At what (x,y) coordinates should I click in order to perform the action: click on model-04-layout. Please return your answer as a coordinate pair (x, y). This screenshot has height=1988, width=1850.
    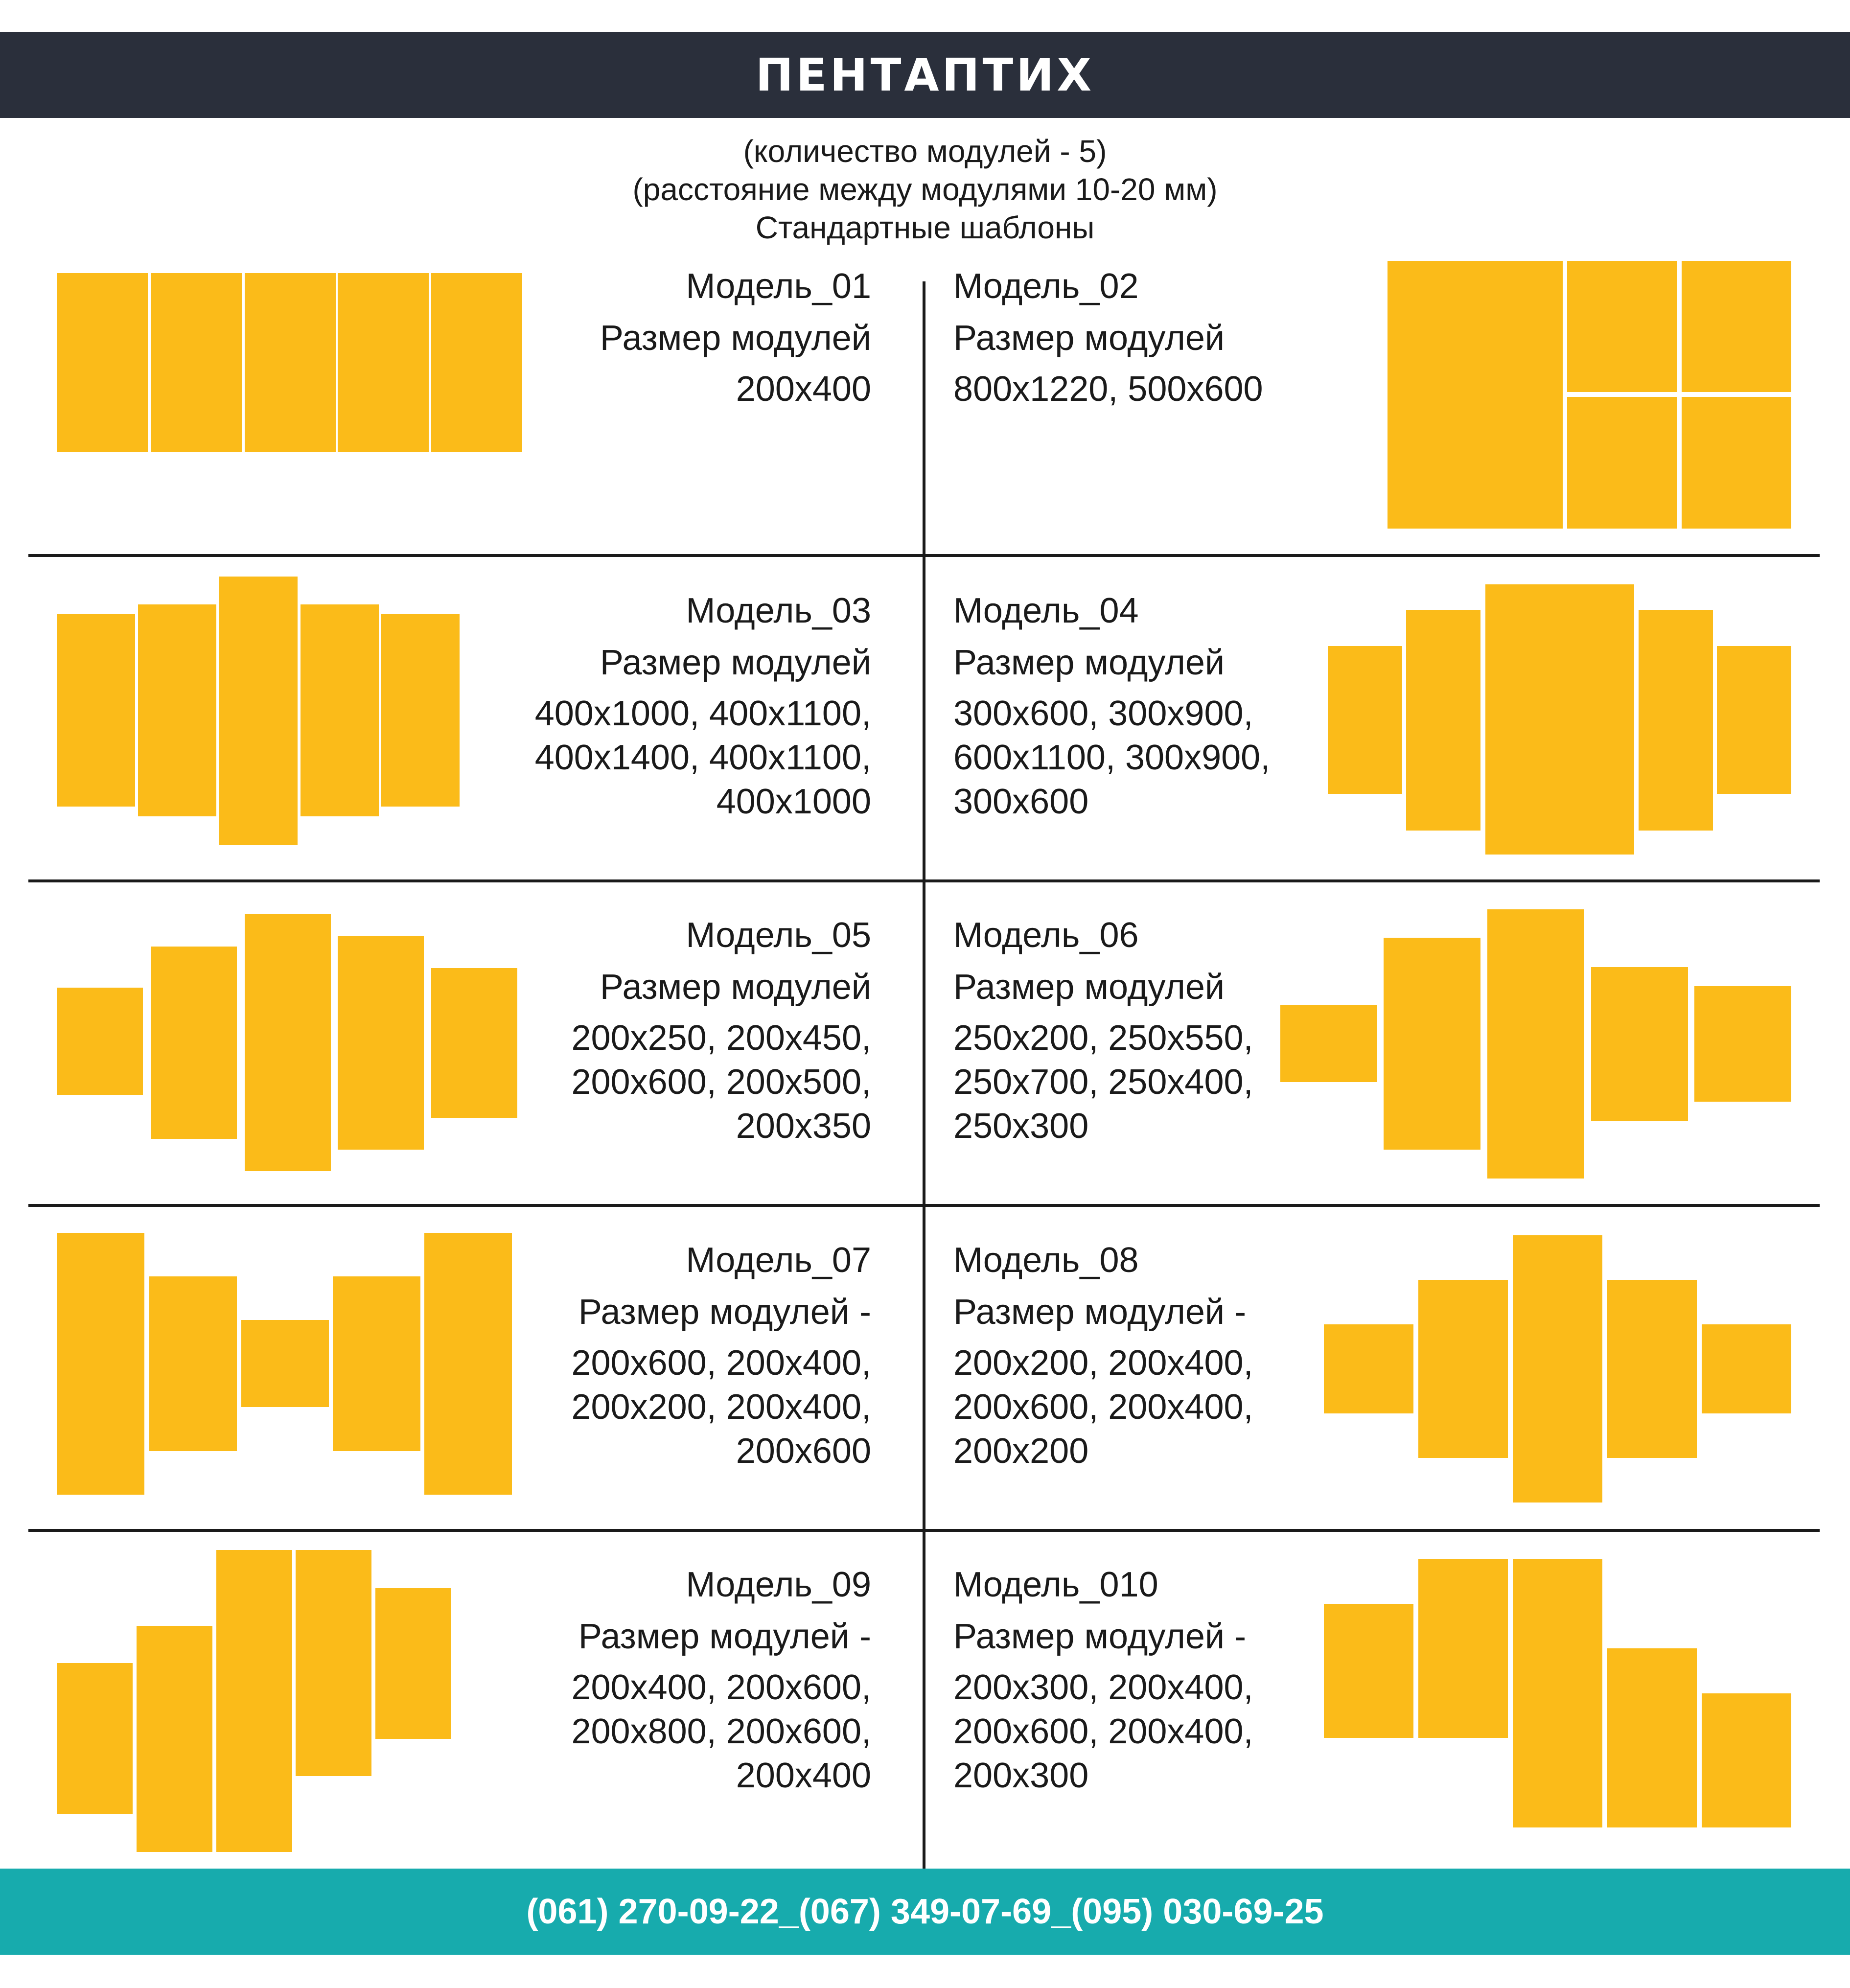
    Looking at the image, I should click on (1559, 719).